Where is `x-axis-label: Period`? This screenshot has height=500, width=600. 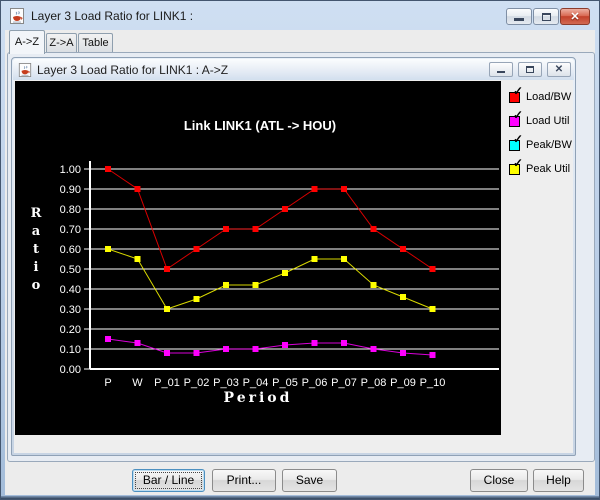 x-axis-label: Period is located at coordinates (258, 398).